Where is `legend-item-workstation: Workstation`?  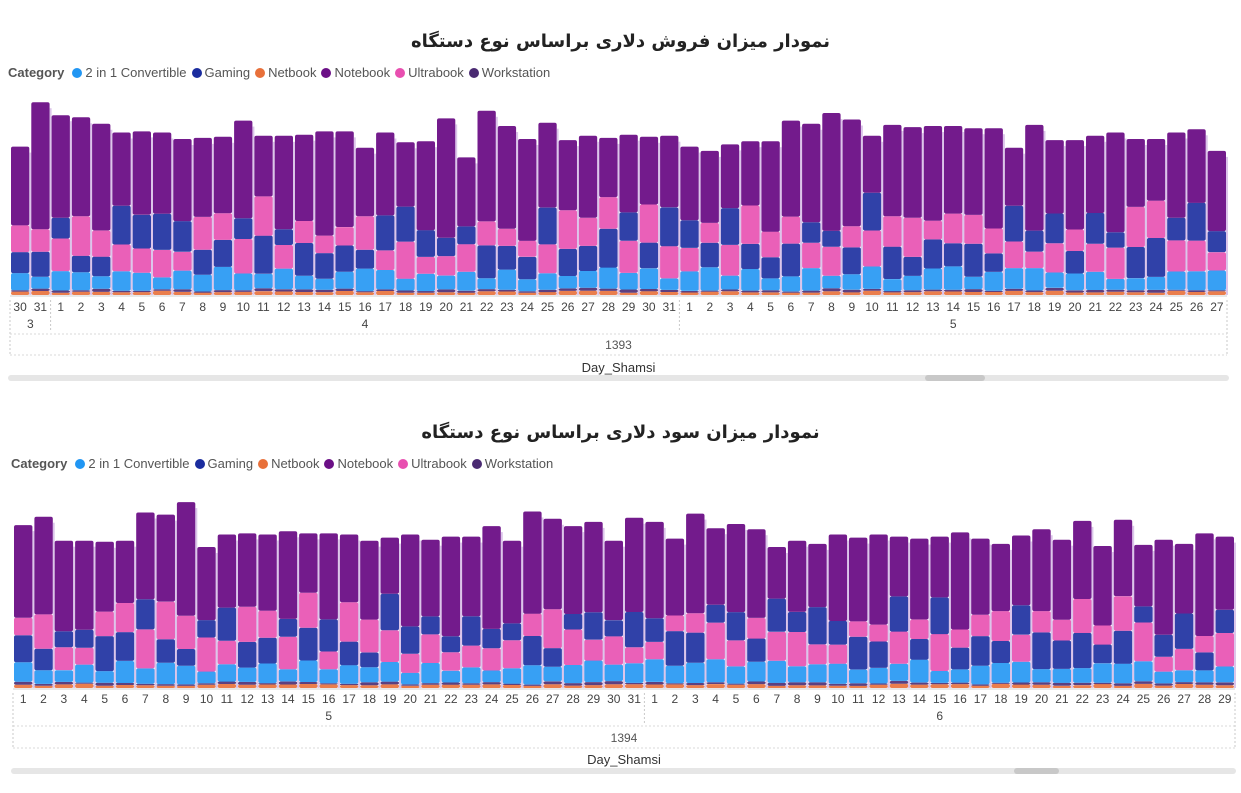
legend-item-workstation: Workstation is located at coordinates (509, 72).